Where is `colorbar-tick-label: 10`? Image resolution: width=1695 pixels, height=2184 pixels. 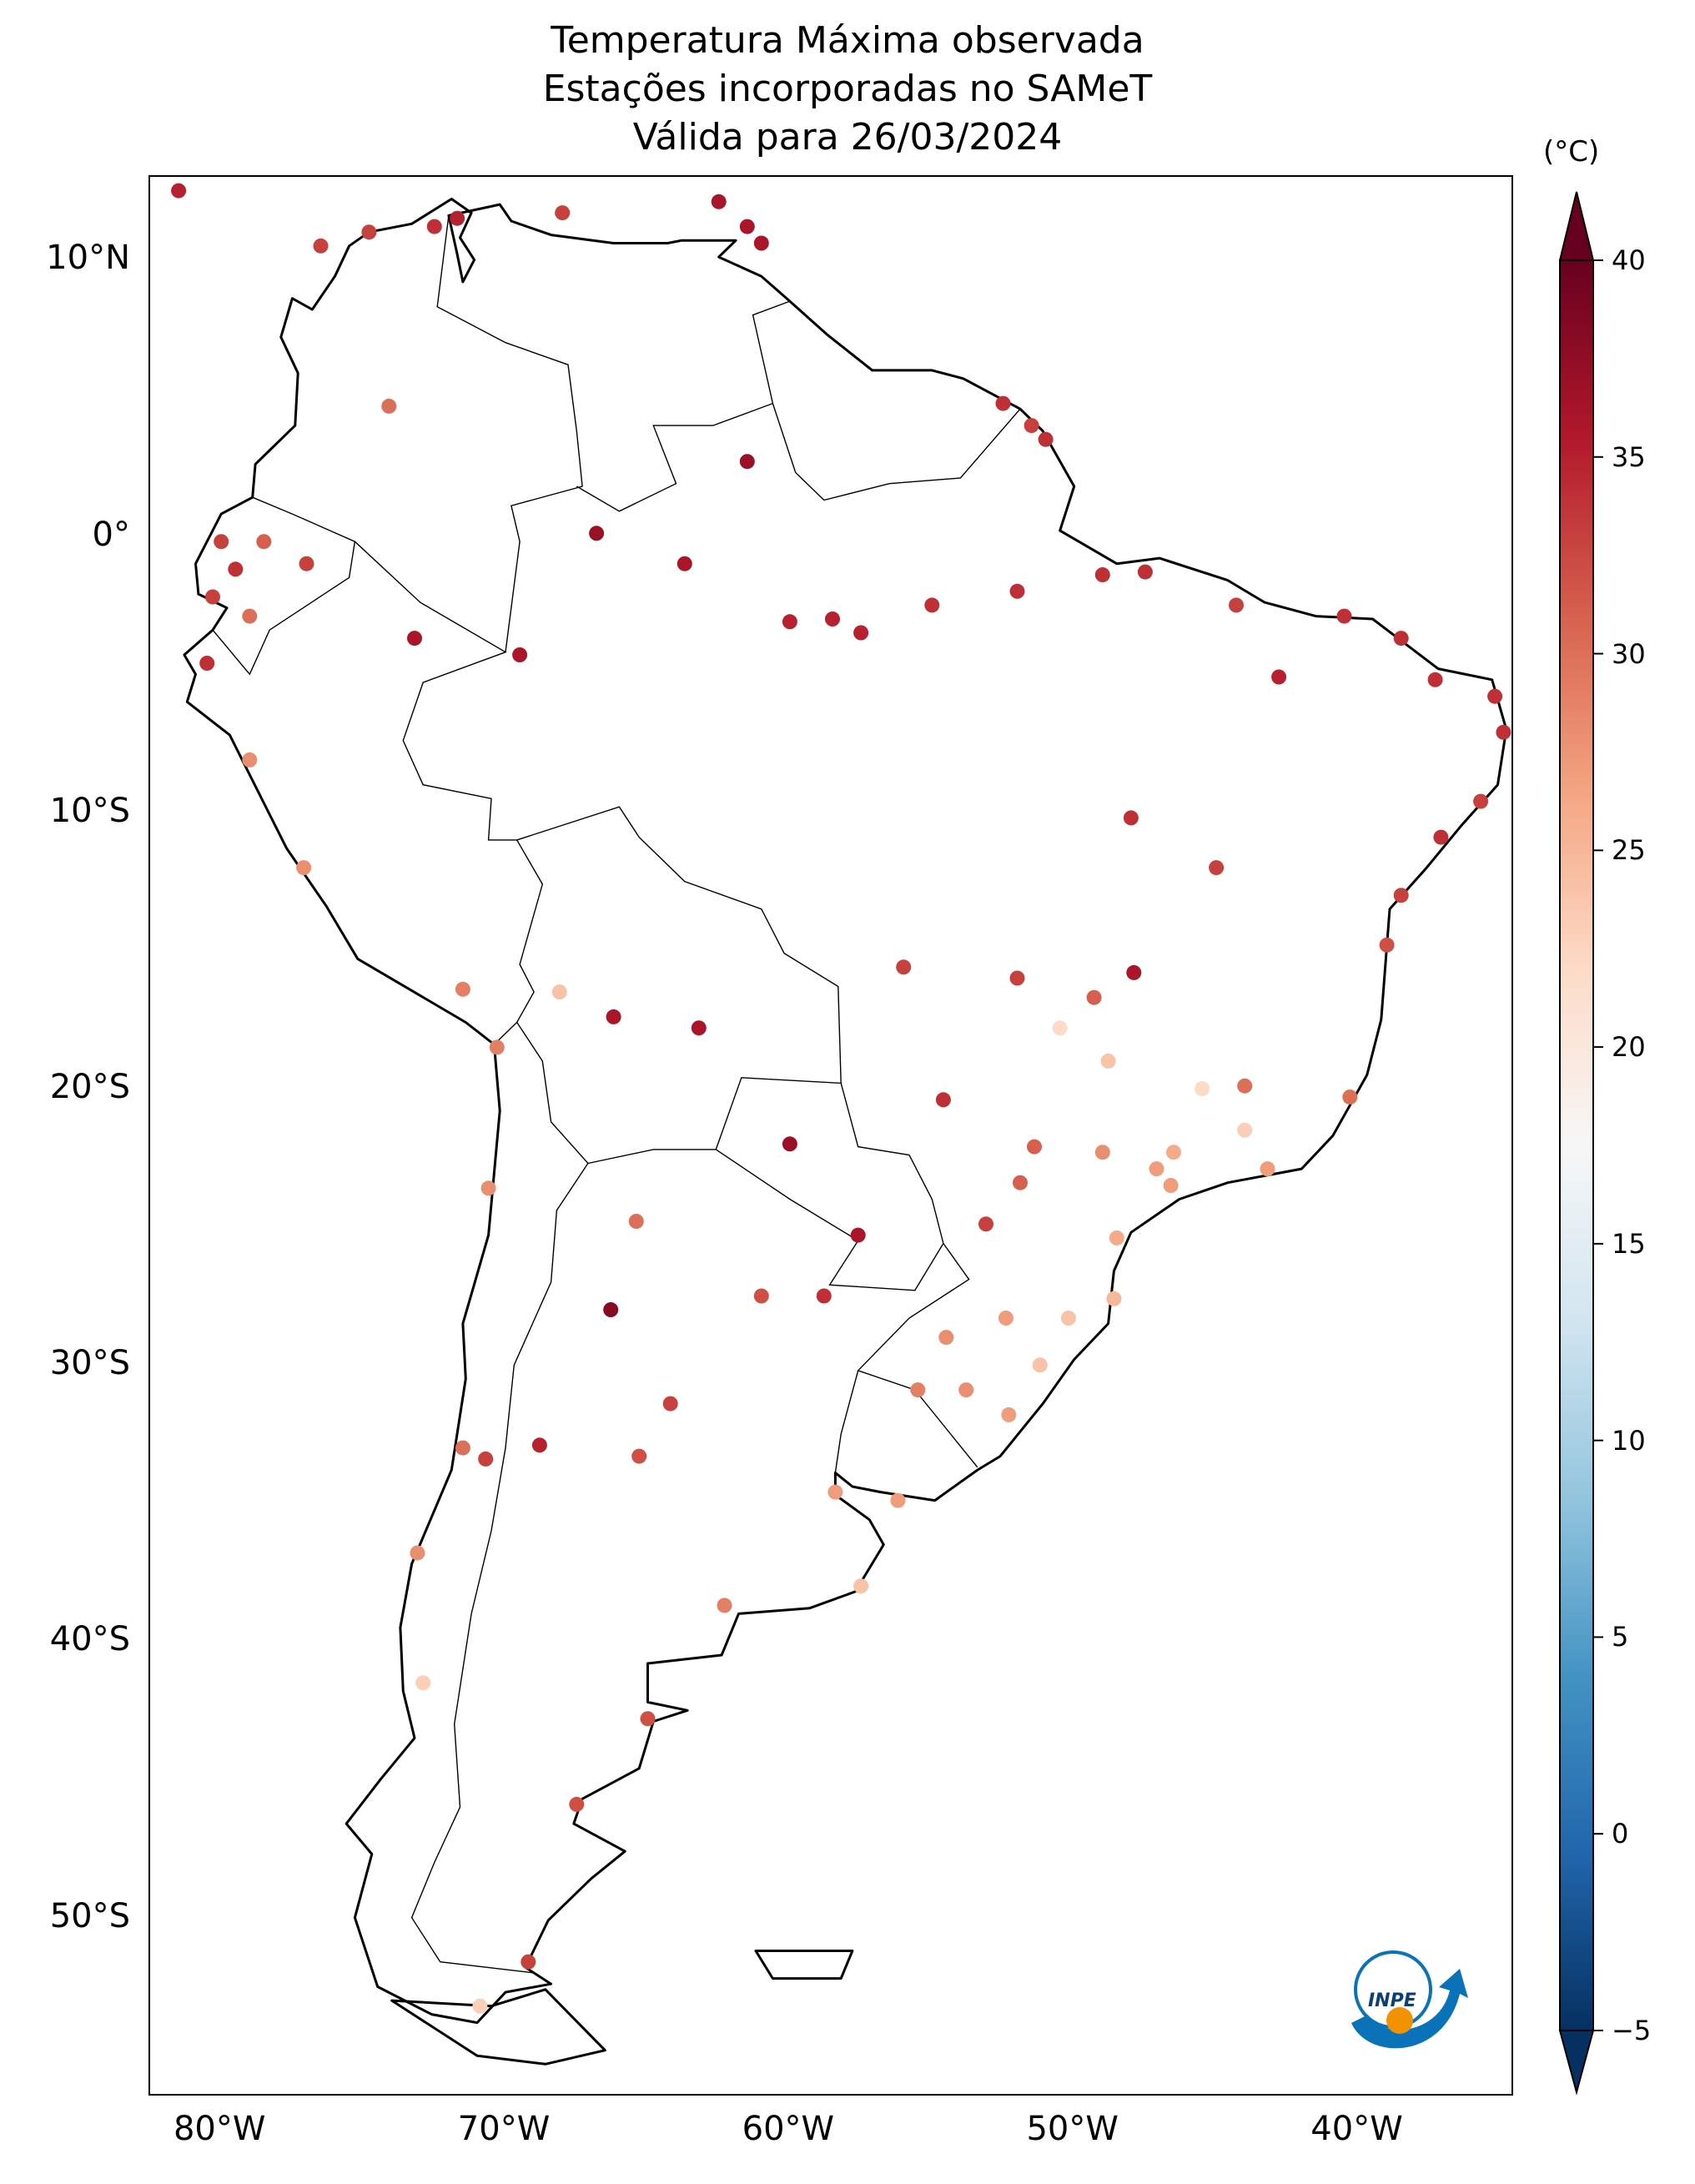
colorbar-tick-label: 10 is located at coordinates (1629, 1440).